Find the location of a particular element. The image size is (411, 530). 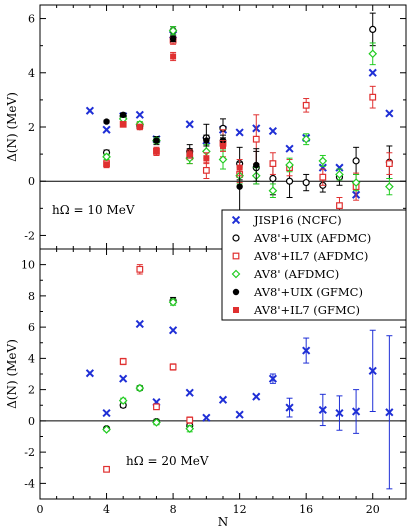

legend-label: AV8'+IL7 (GFMC) is located at coordinates (306, 310).